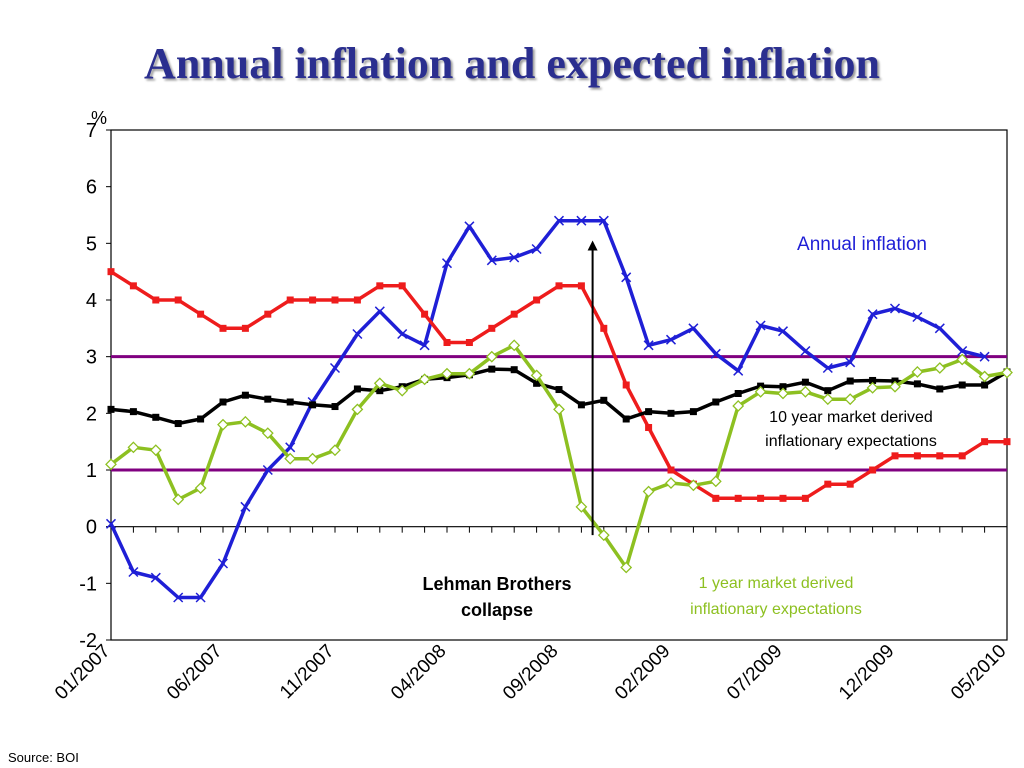  I want to click on source-note: Source: BOI, so click(43, 757).